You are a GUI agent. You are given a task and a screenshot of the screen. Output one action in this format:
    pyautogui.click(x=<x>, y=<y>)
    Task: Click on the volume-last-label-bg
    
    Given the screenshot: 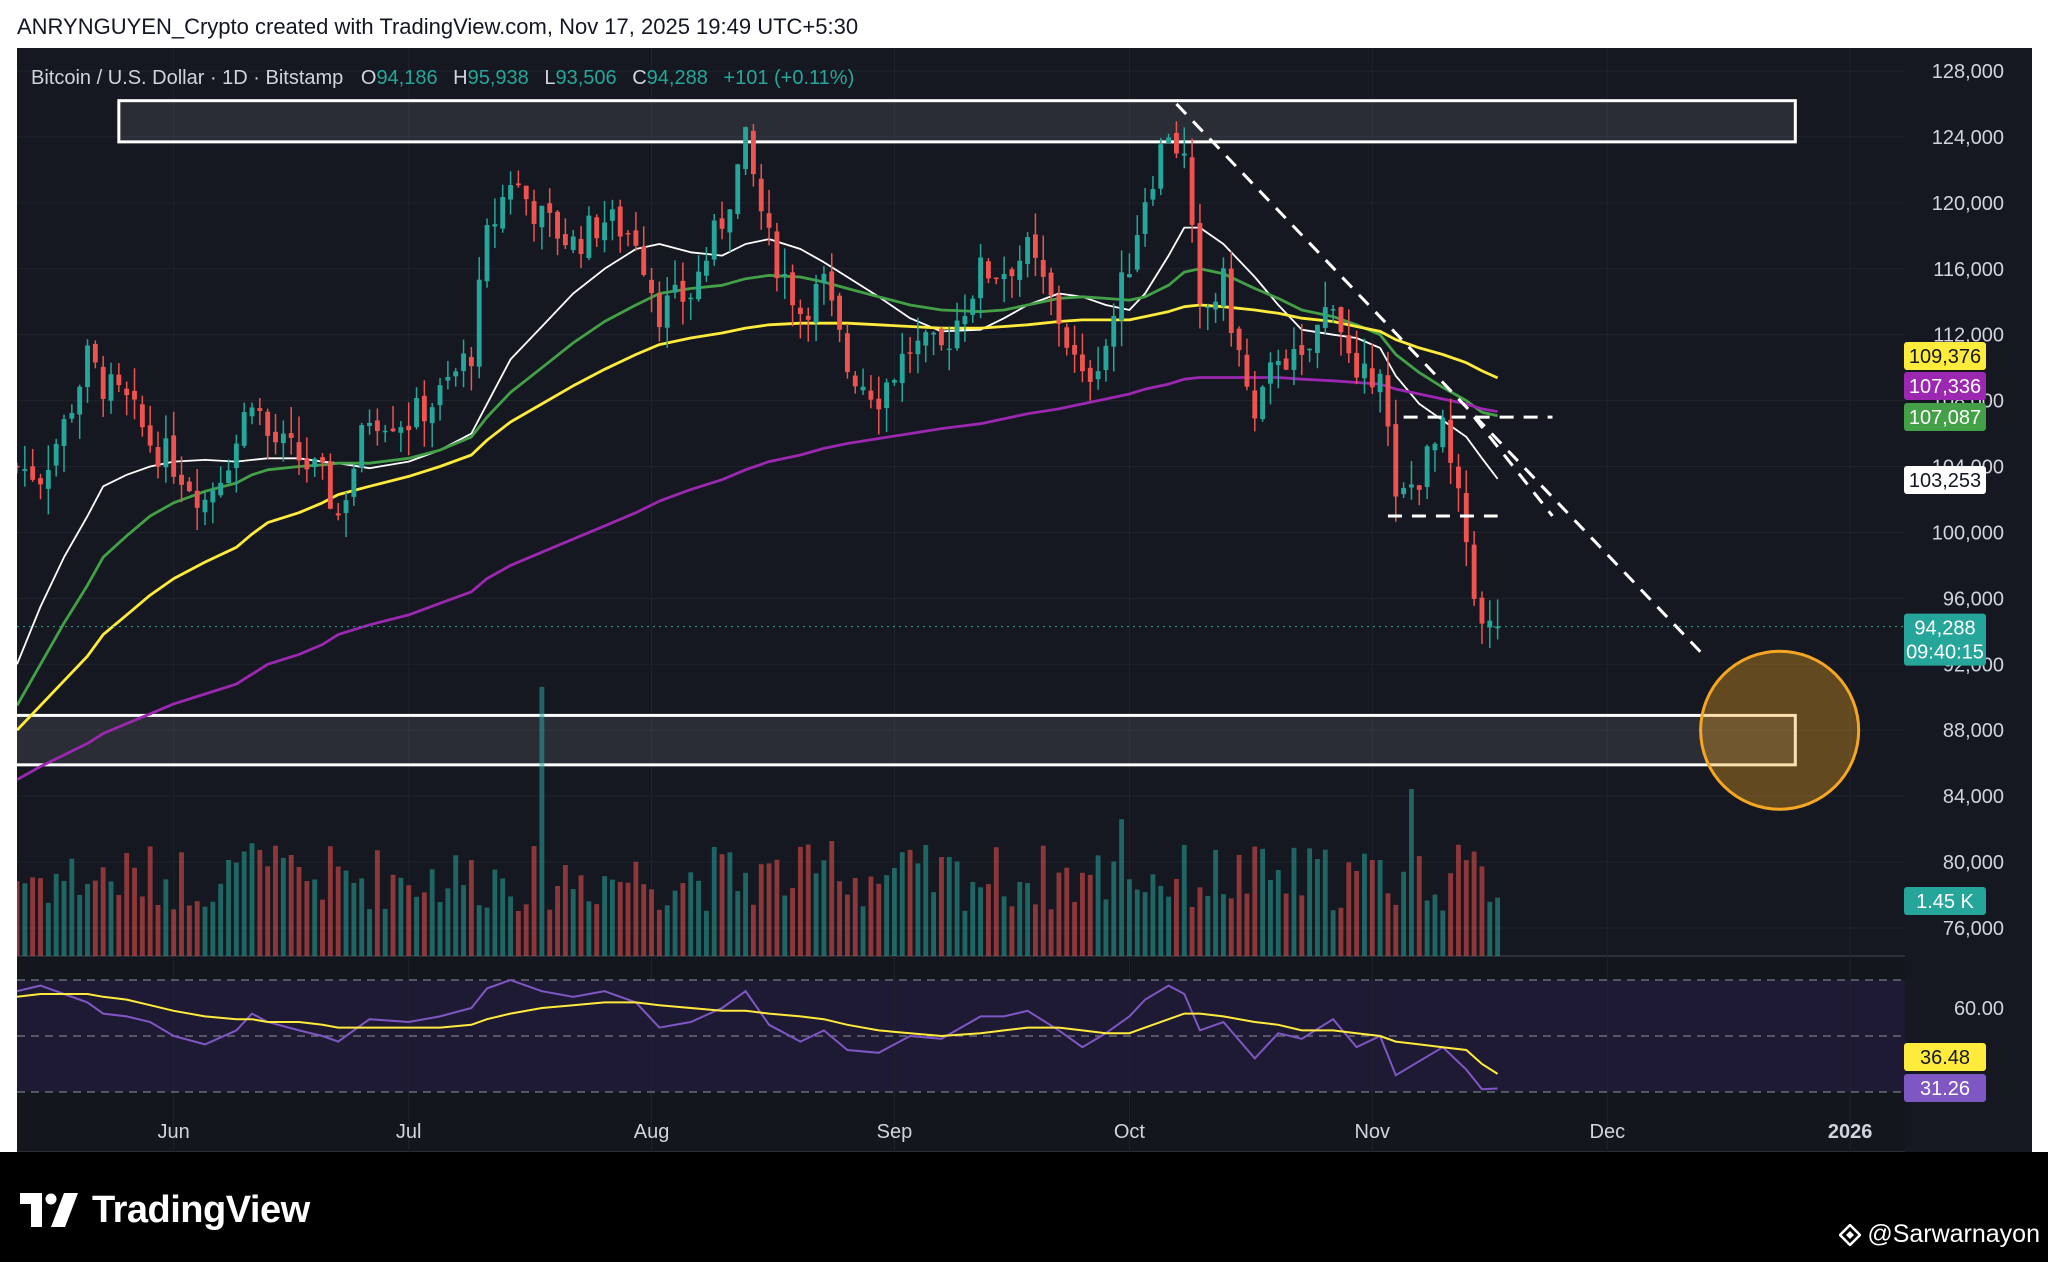 What is the action you would take?
    pyautogui.click(x=1945, y=901)
    